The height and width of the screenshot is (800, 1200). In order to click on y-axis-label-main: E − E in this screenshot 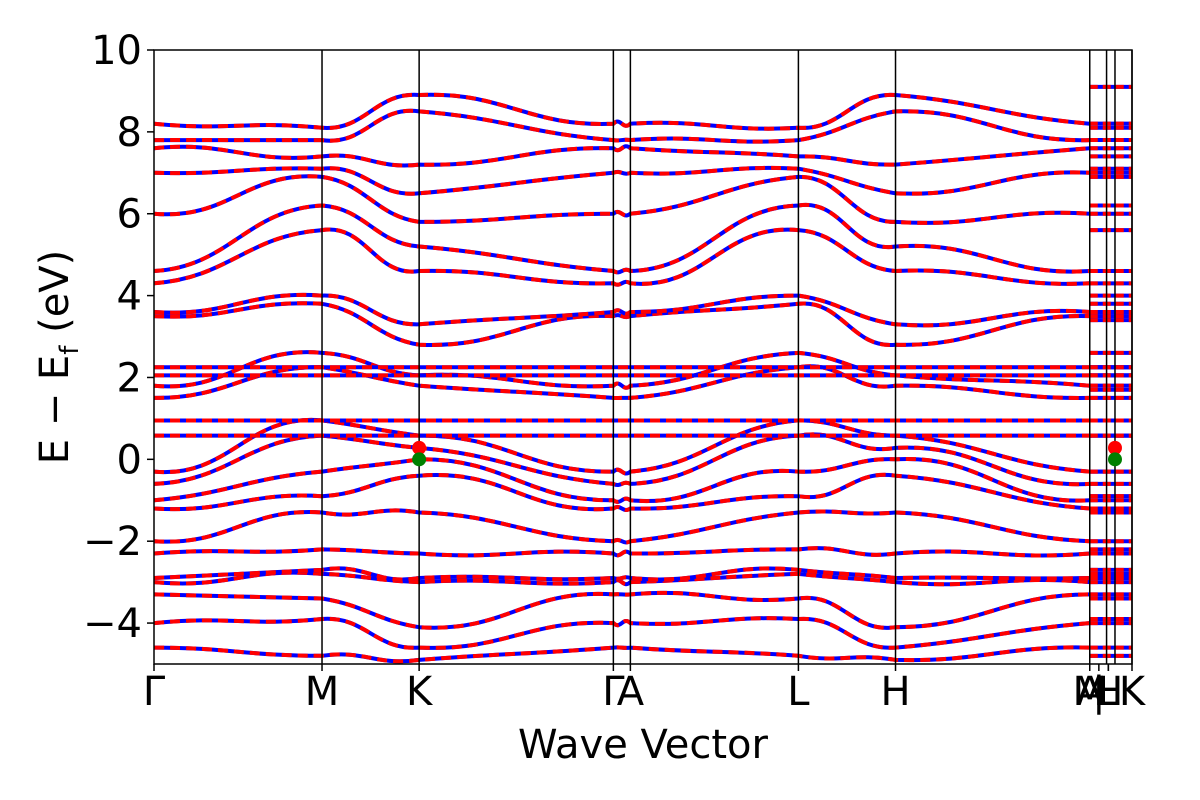, I will do `click(55, 410)`.